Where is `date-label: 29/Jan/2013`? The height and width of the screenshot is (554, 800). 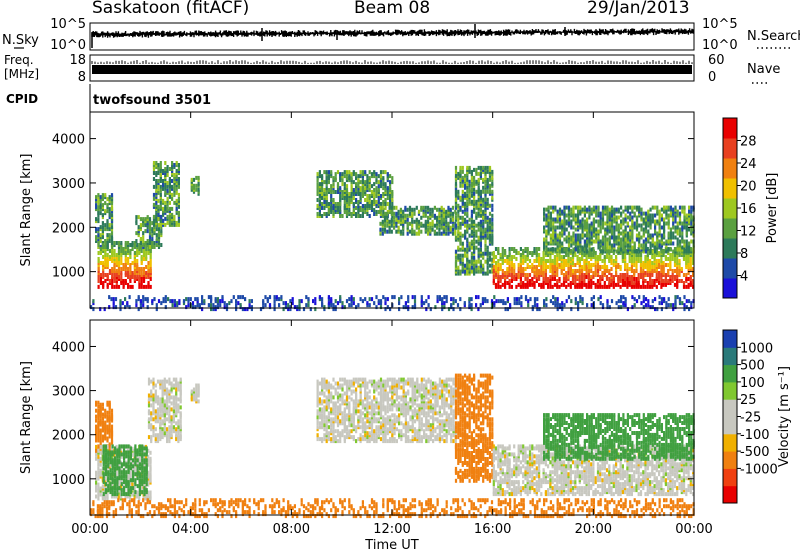 date-label: 29/Jan/2013 is located at coordinates (638, 9).